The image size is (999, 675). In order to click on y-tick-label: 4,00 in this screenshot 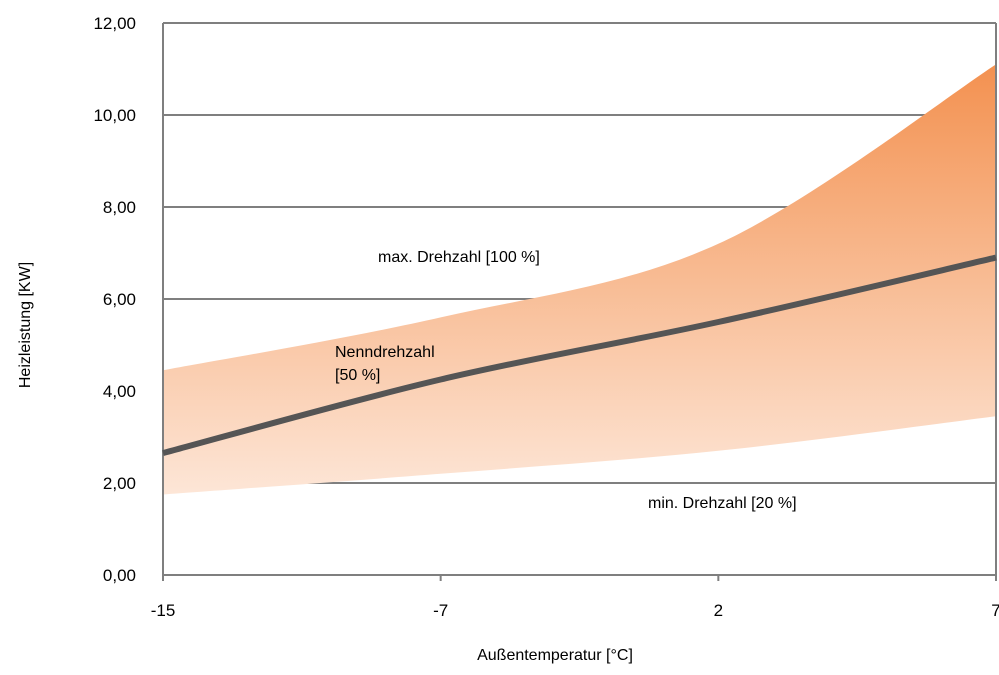, I will do `click(119, 391)`.